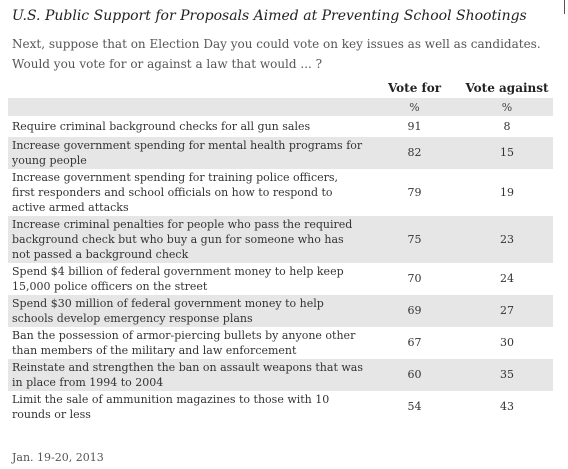 This screenshot has width=568, height=469. I want to click on header-blank, so click(188, 88).